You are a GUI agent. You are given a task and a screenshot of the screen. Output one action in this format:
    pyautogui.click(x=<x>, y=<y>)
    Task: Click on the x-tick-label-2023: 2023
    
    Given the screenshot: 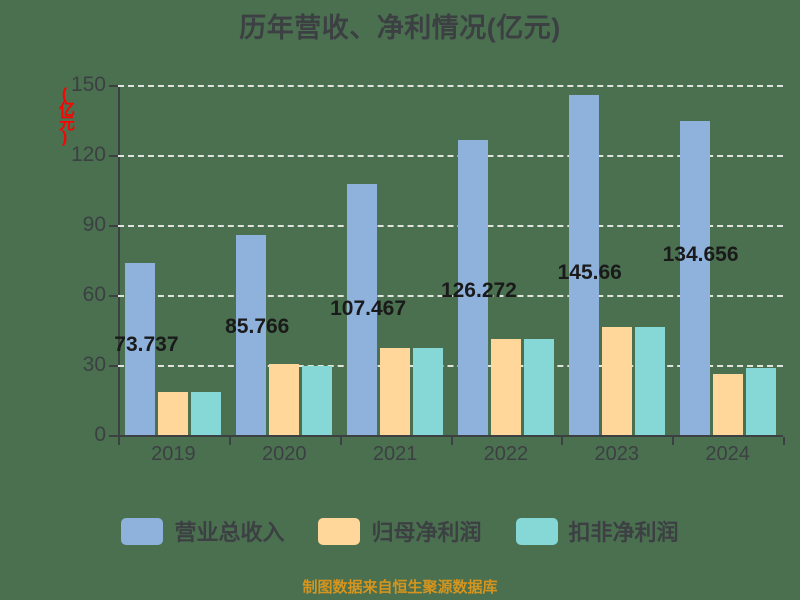 What is the action you would take?
    pyautogui.click(x=617, y=454)
    